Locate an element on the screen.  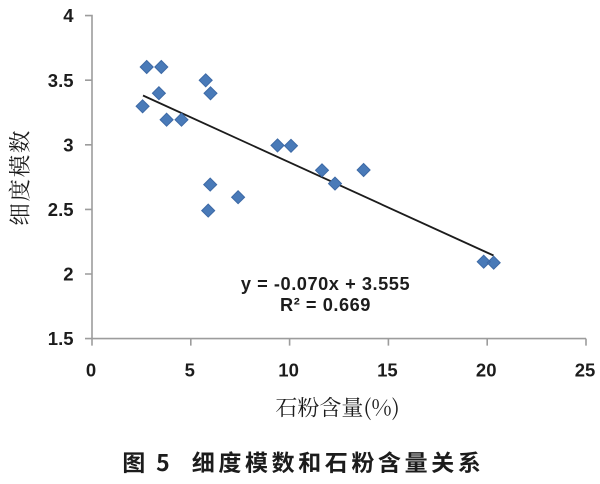
svg-text: 2 is located at coordinates (68, 274).